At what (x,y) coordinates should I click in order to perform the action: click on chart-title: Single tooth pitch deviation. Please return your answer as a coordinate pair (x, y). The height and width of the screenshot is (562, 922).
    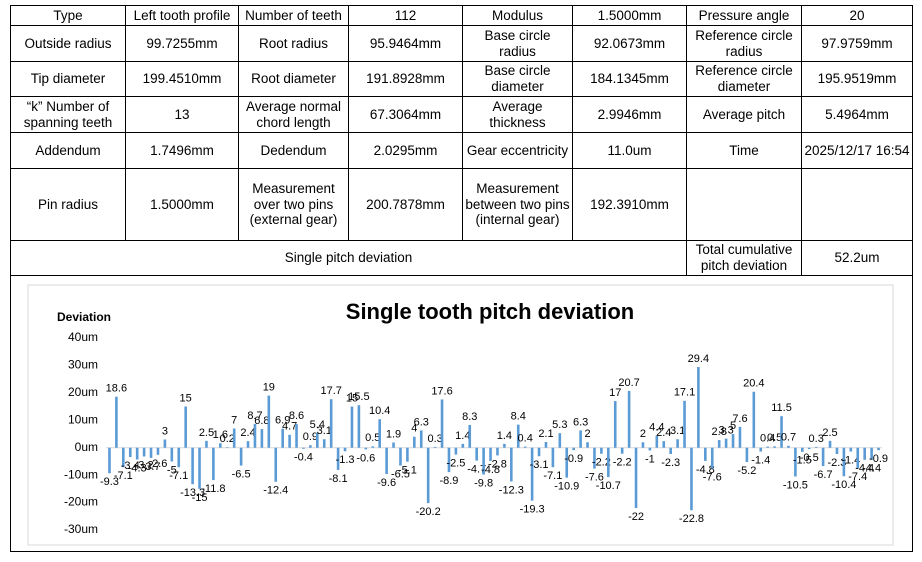
    Looking at the image, I should click on (490, 311).